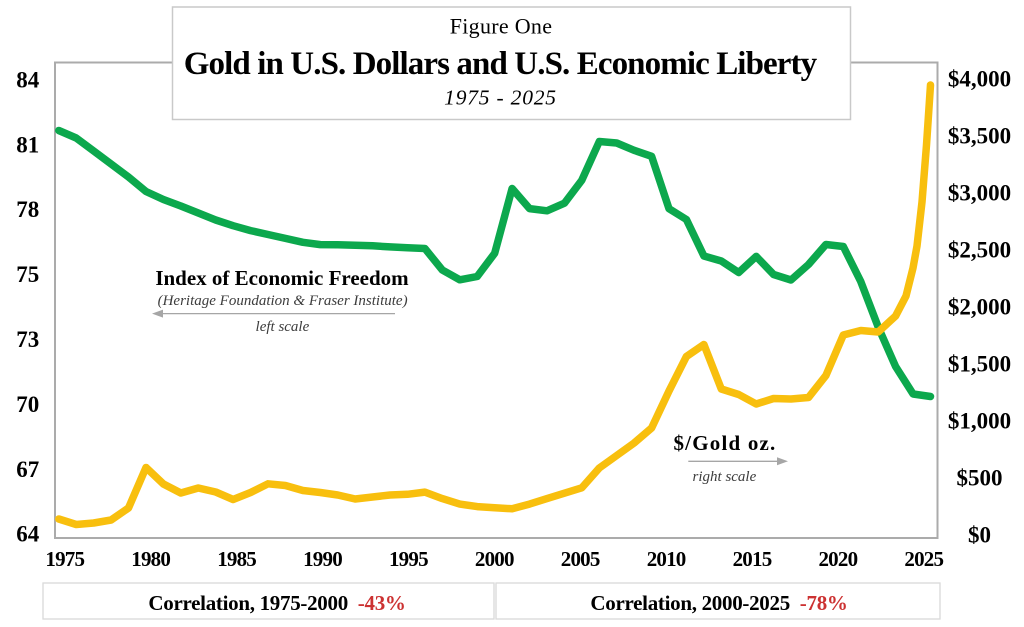  What do you see at coordinates (500, 98) in the screenshot?
I see `svg-text: 1975 - 2025` at bounding box center [500, 98].